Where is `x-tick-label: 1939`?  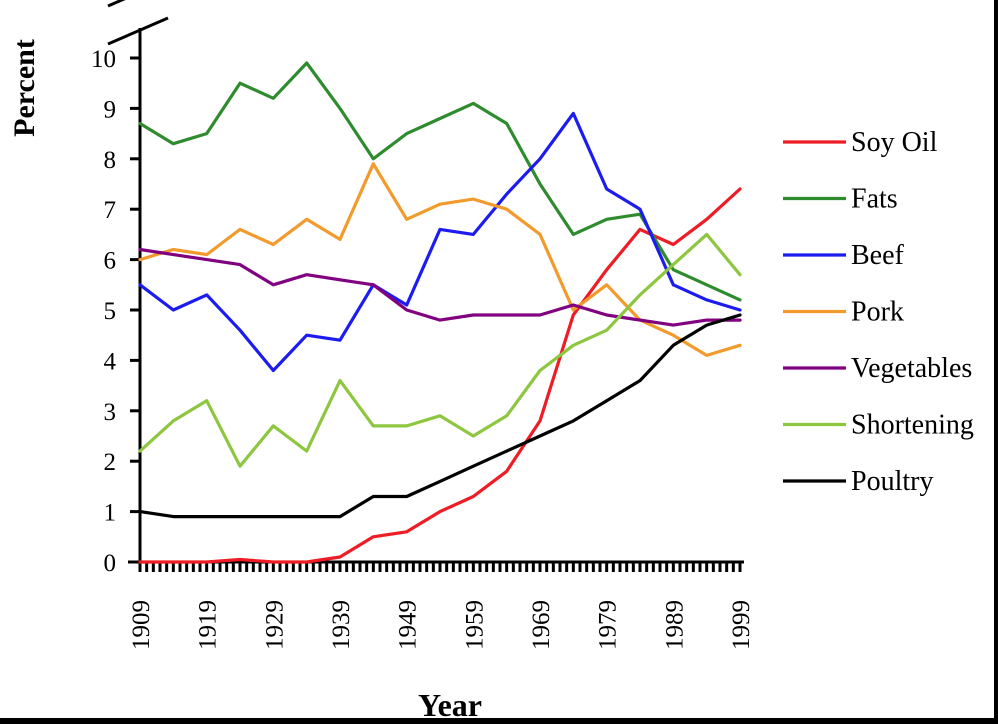 x-tick-label: 1939 is located at coordinates (341, 625).